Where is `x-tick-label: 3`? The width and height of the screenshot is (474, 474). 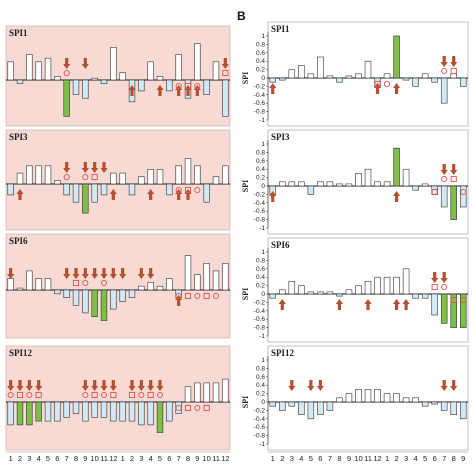
x-tick-label: 3 is located at coordinates (29, 458).